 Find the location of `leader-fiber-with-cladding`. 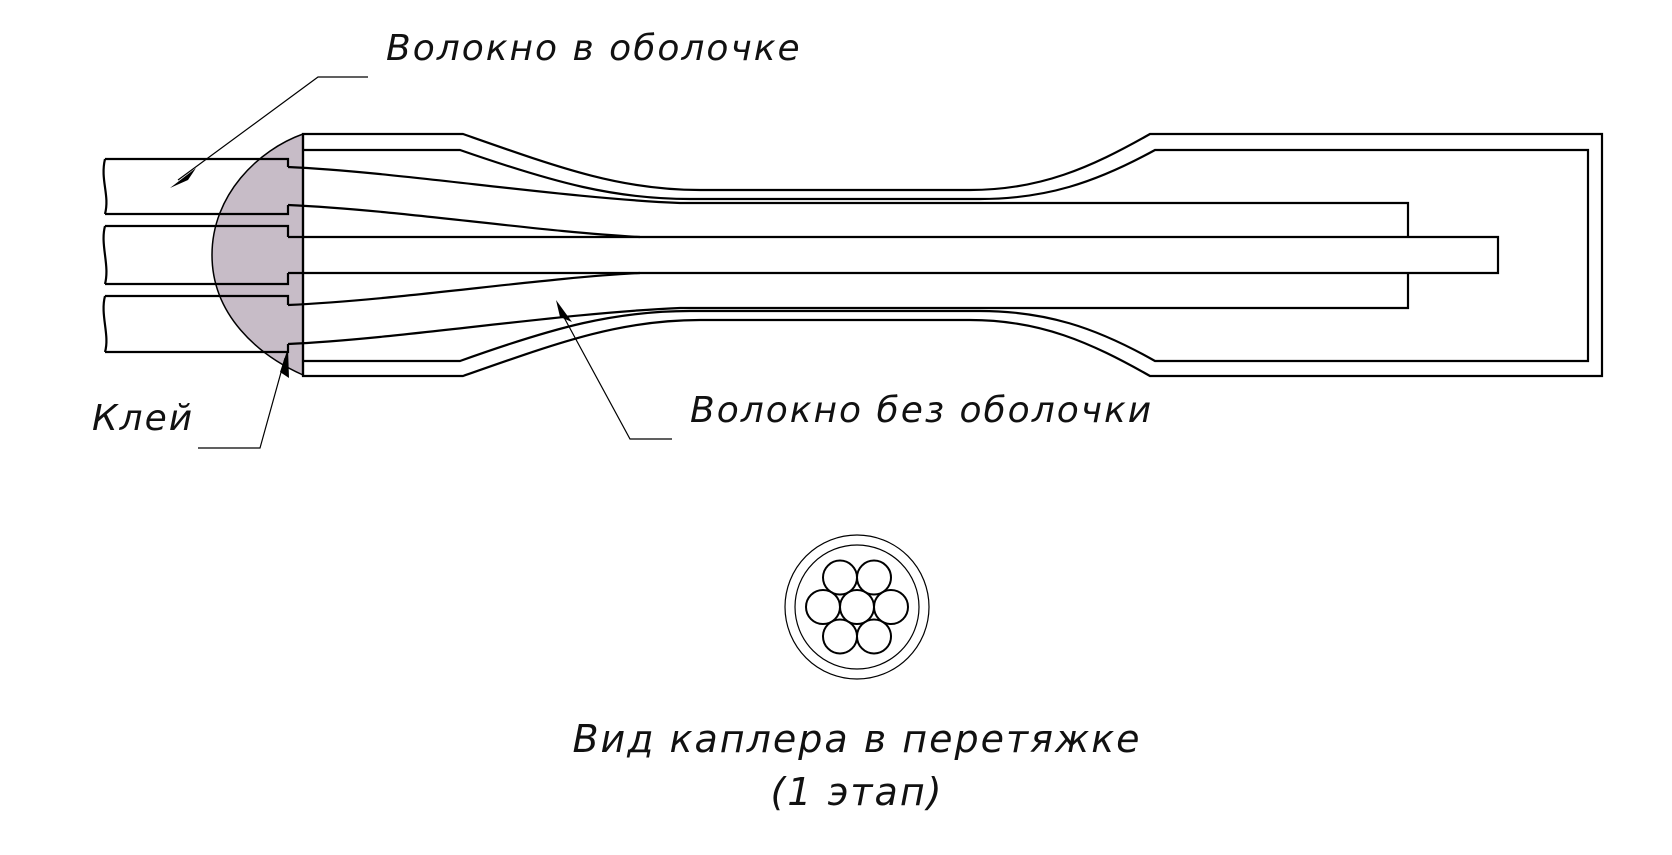

leader-fiber-with-cladding is located at coordinates (269, 132).